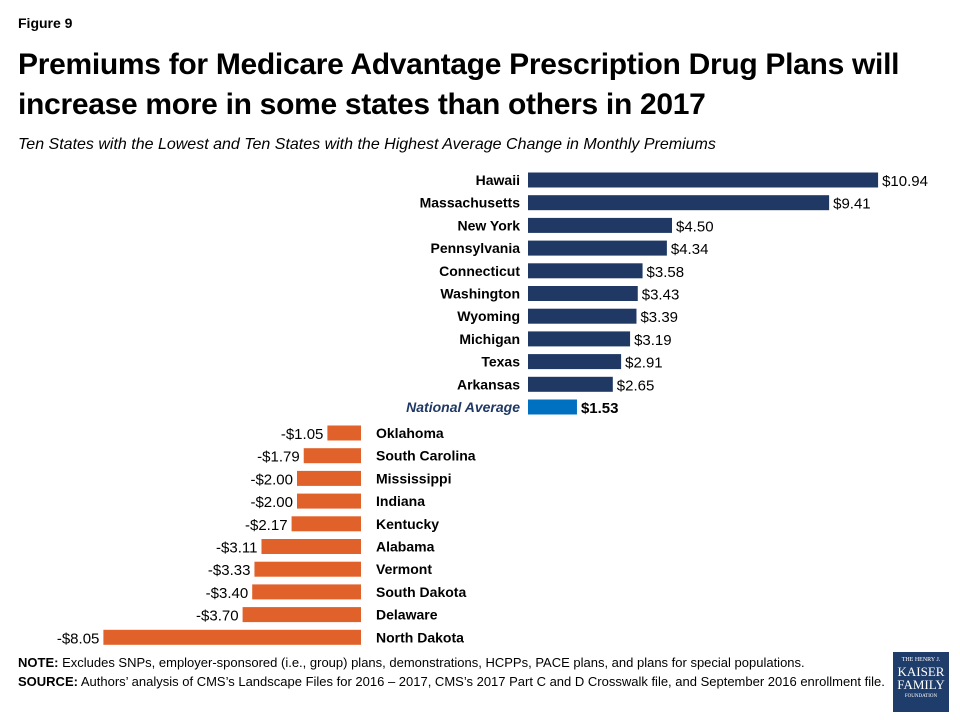 This screenshot has width=960, height=720. I want to click on category-label-north-dakota: North Dakota, so click(420, 637).